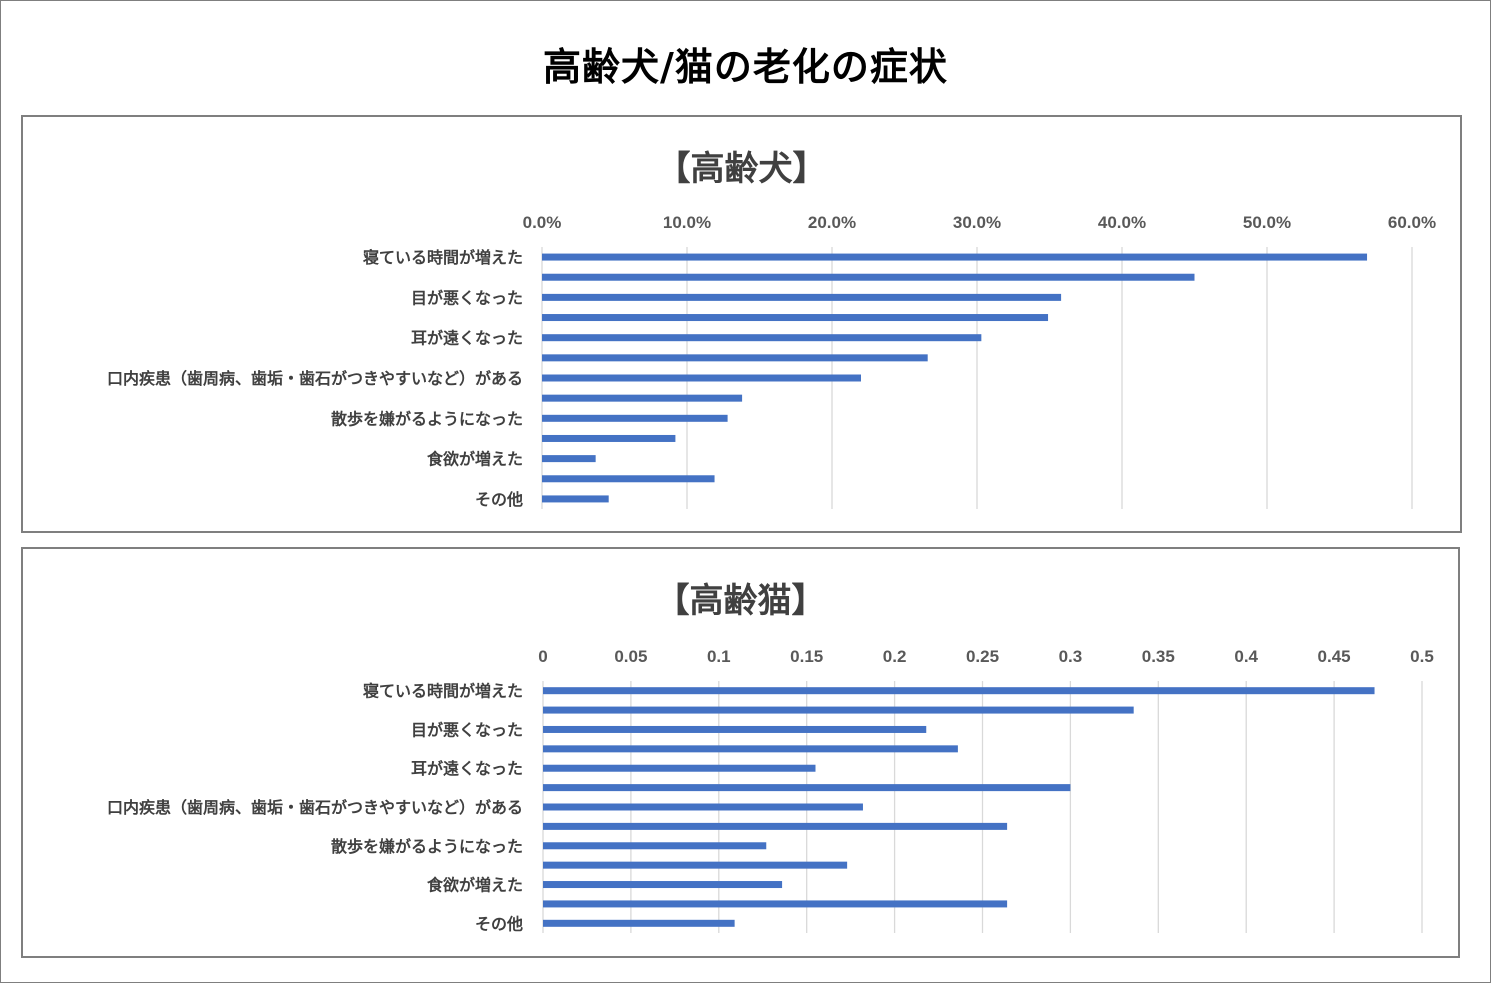 This screenshot has width=1491, height=983. Describe the element at coordinates (806, 656) in the screenshot. I see `x-tick-label: 0.15` at that location.